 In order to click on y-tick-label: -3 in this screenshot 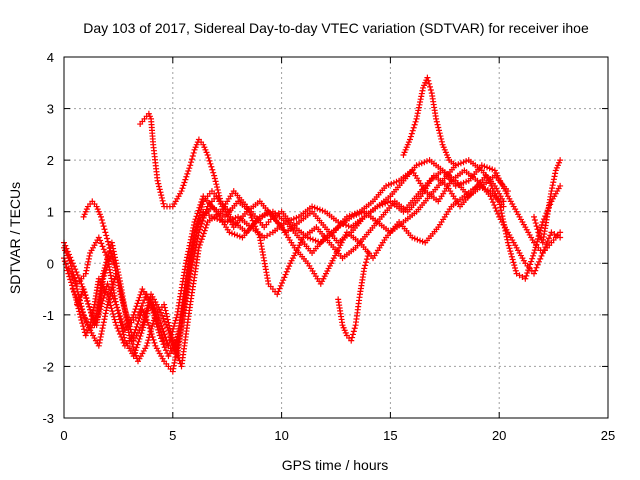, I will do `click(48, 418)`.